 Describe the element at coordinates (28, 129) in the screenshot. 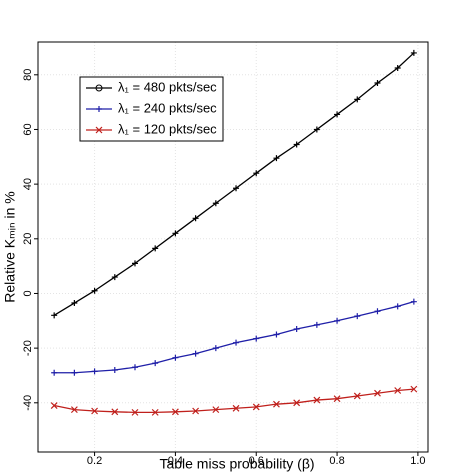

I see `y-tick-label: 60` at that location.